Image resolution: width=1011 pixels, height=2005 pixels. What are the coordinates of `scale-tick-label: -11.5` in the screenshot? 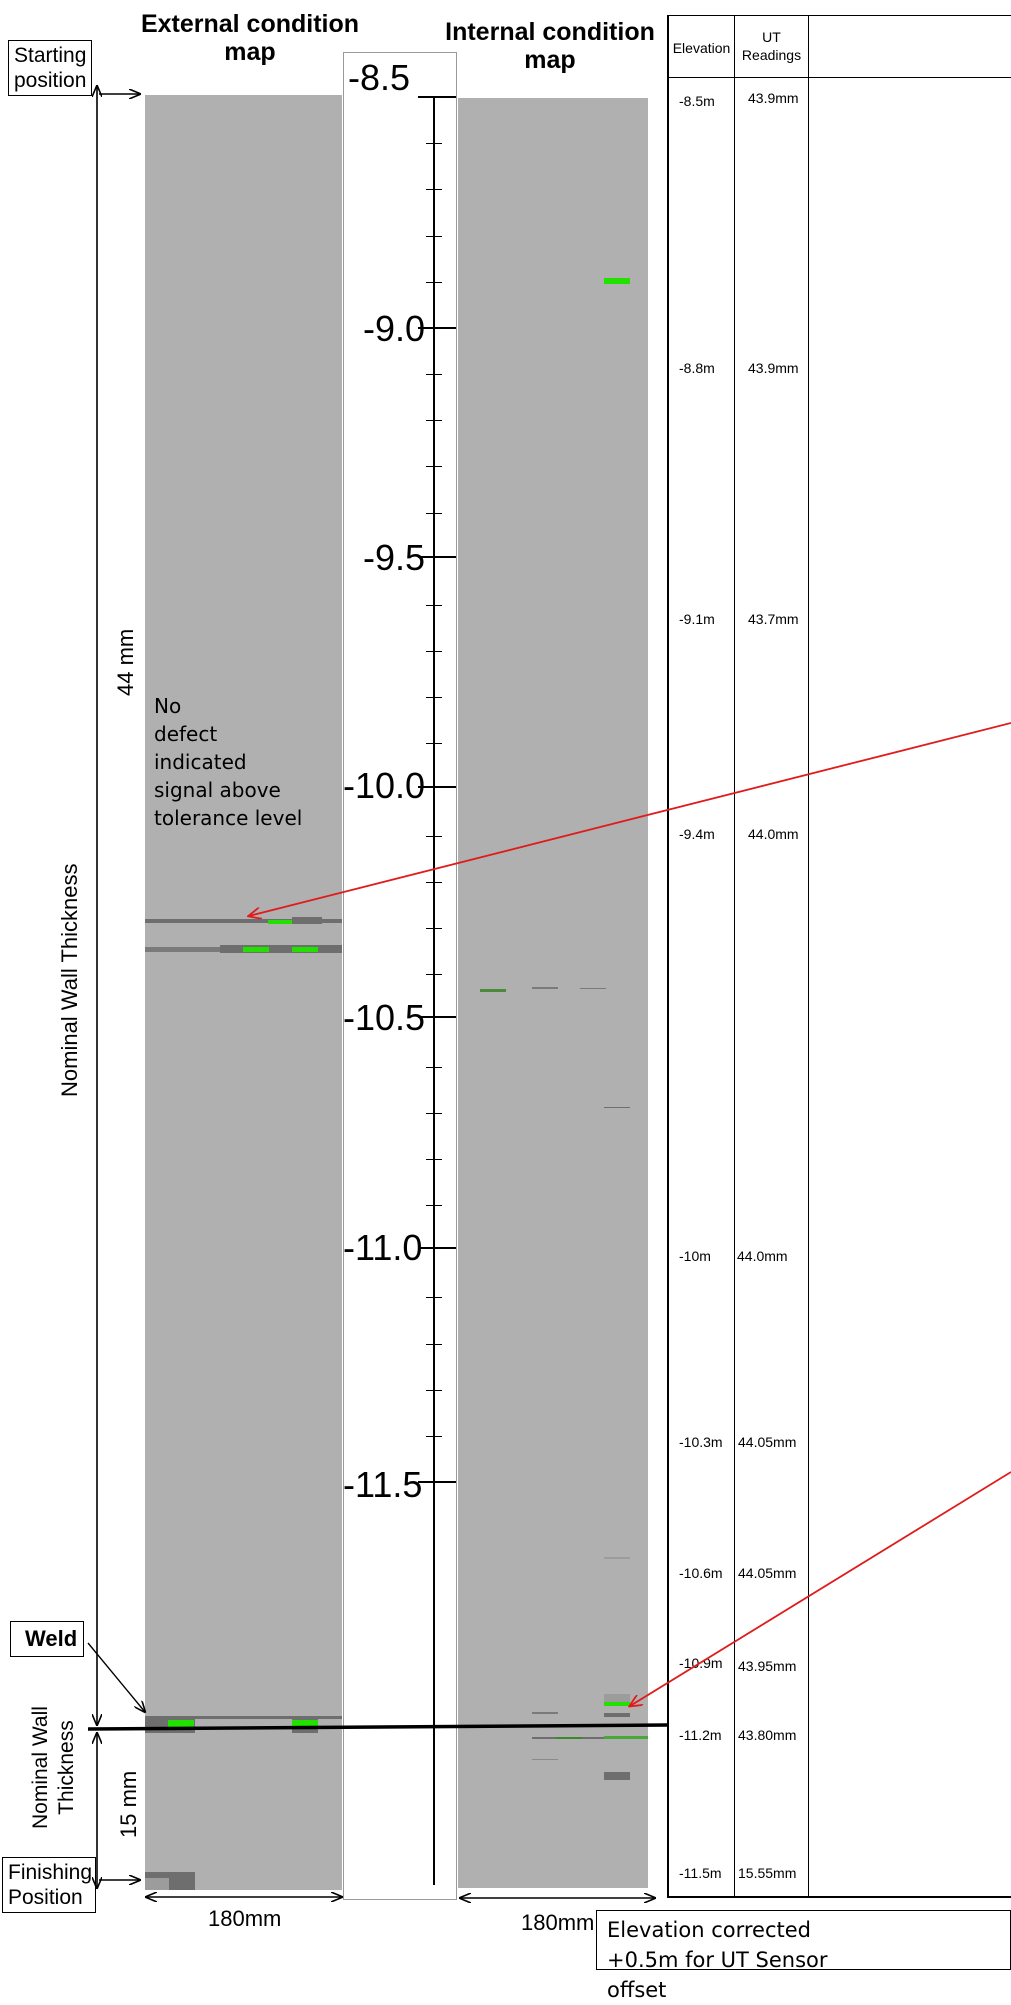 It's located at (383, 1484).